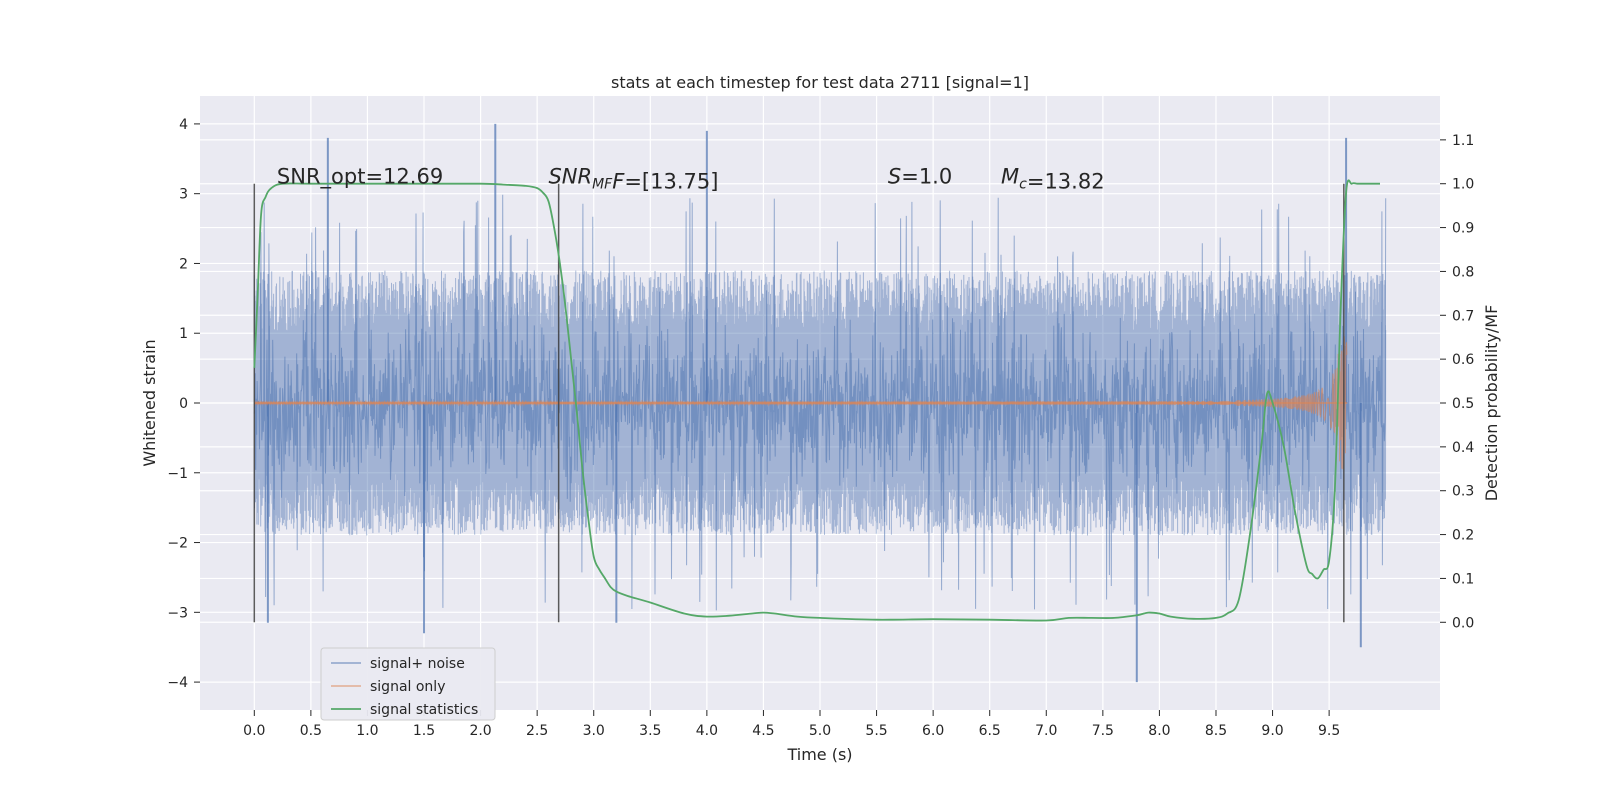 The width and height of the screenshot is (1600, 800). I want to click on y2-tick-label: 0.5, so click(1463, 404).